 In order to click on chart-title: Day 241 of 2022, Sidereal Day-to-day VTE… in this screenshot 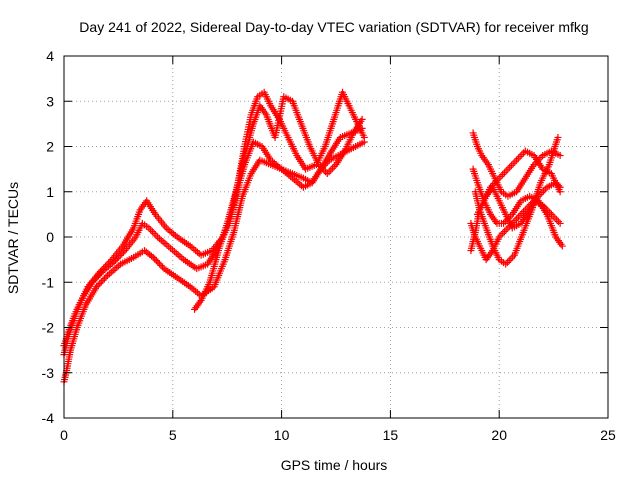, I will do `click(333, 27)`.